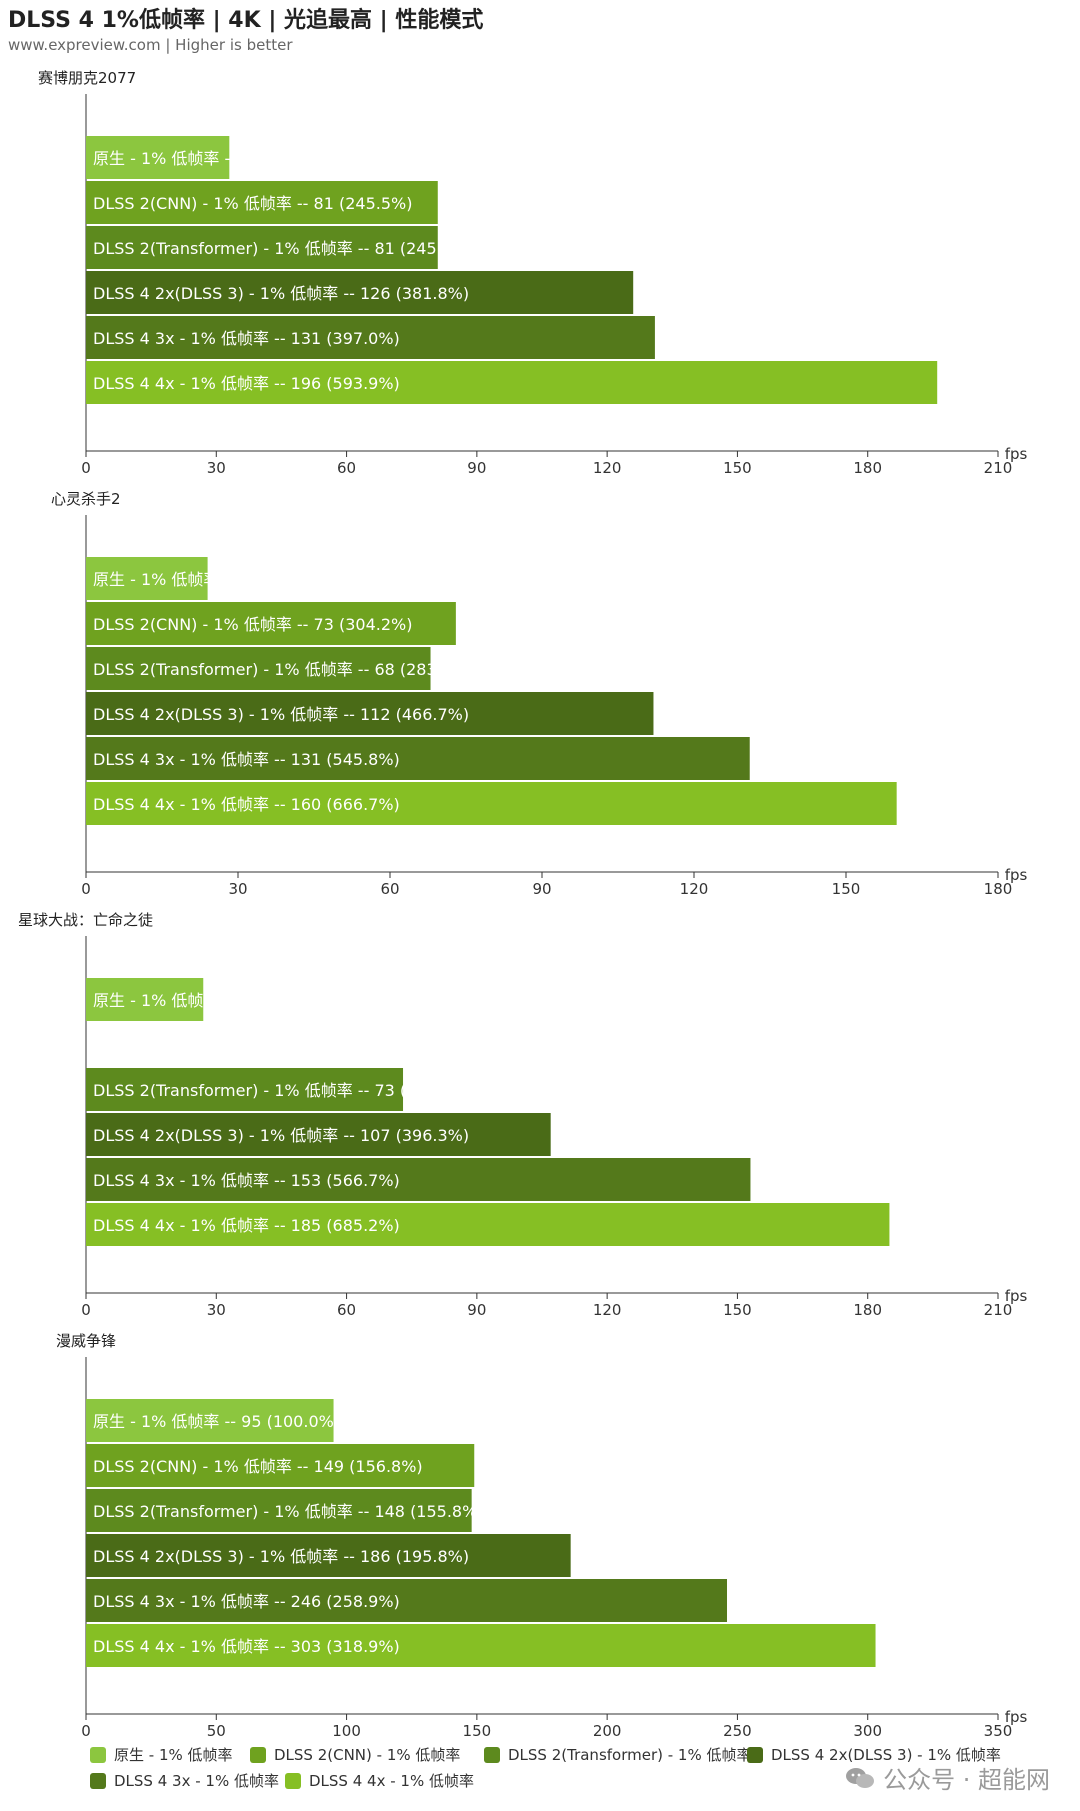 The width and height of the screenshot is (1080, 1811). I want to click on legend-item: 原生 - 1% 低帧率, so click(161, 1754).